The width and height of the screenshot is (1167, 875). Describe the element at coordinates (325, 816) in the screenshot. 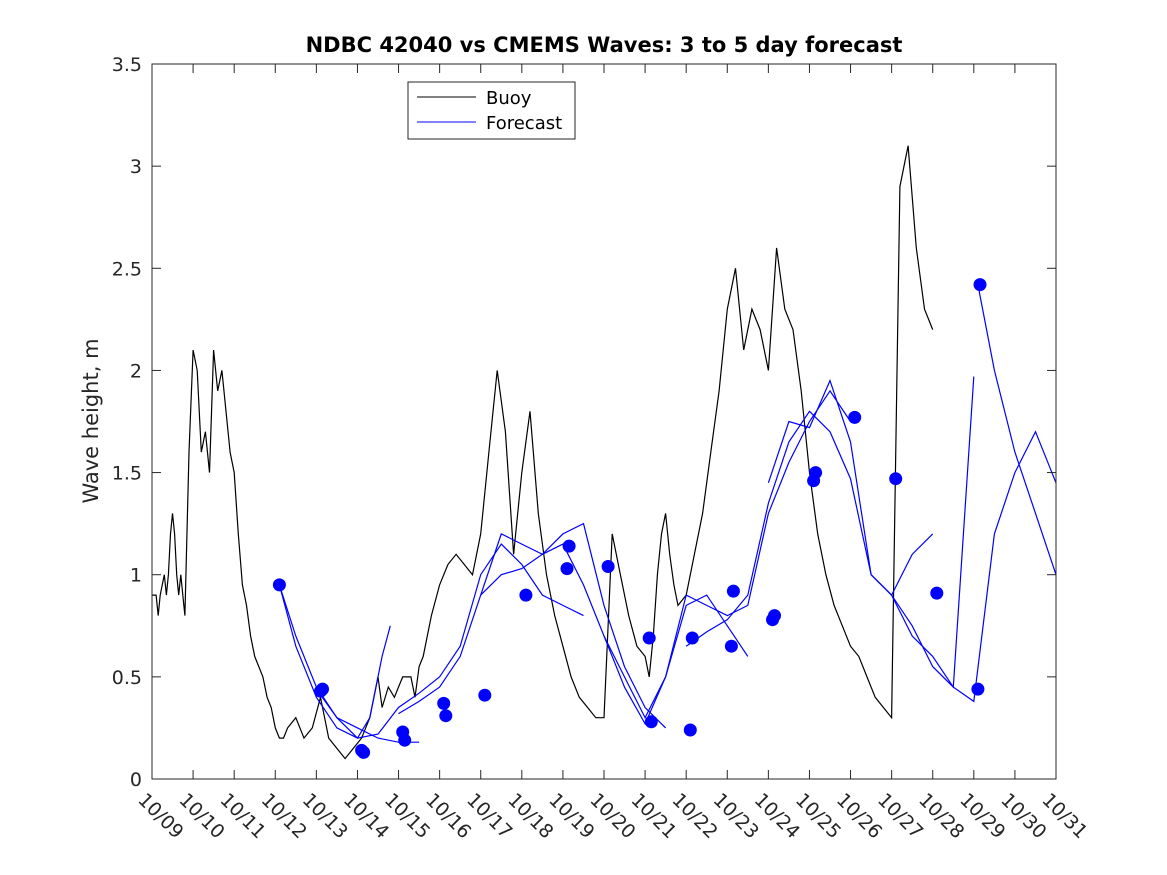

I see `x-tick-label: 10/13` at that location.